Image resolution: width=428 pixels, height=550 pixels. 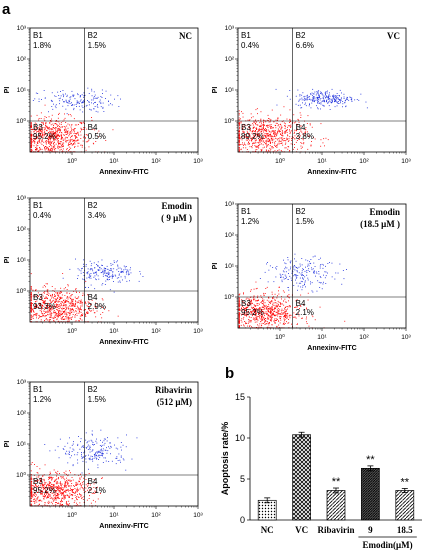 I want to click on quadrant-name-b2: B2, so click(x=93, y=35).